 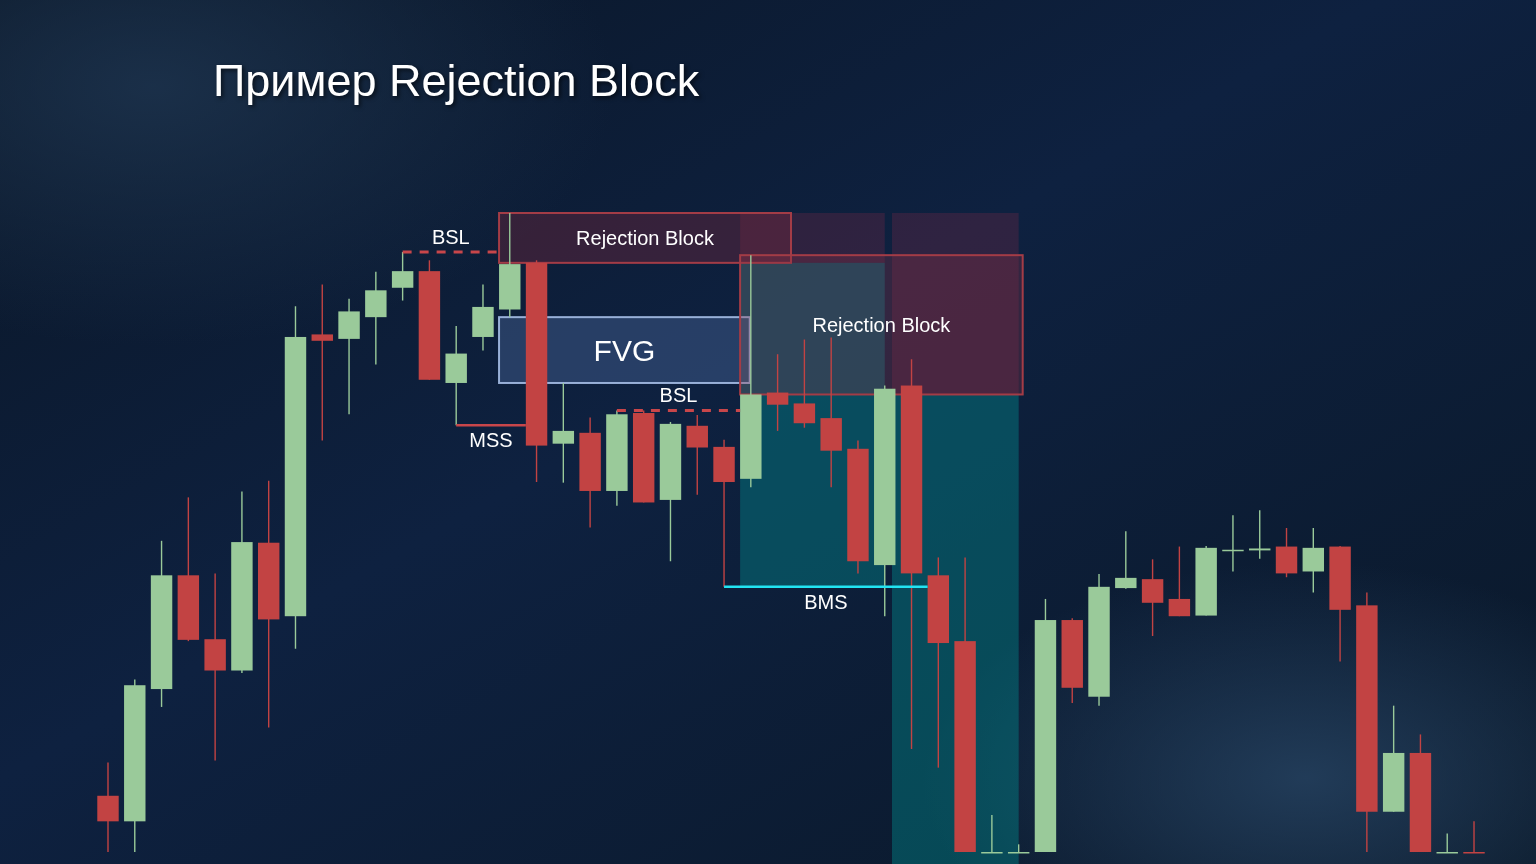 I want to click on chart-title: Пример Rejection Block, so click(x=456, y=80).